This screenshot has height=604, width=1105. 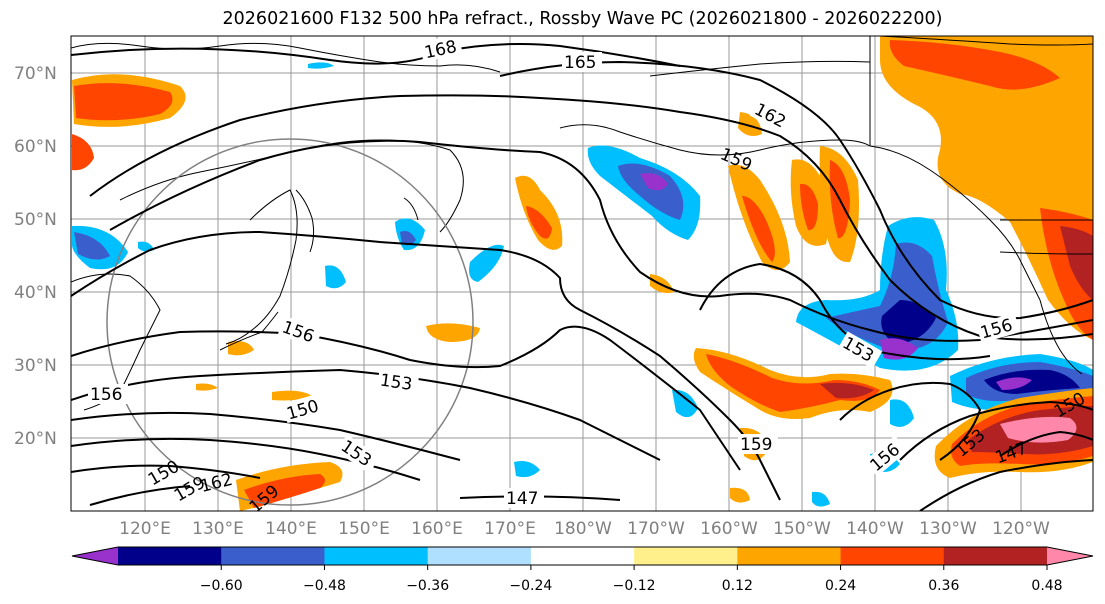 I want to click on colorbar-tick-label: 0.36, so click(x=943, y=586).